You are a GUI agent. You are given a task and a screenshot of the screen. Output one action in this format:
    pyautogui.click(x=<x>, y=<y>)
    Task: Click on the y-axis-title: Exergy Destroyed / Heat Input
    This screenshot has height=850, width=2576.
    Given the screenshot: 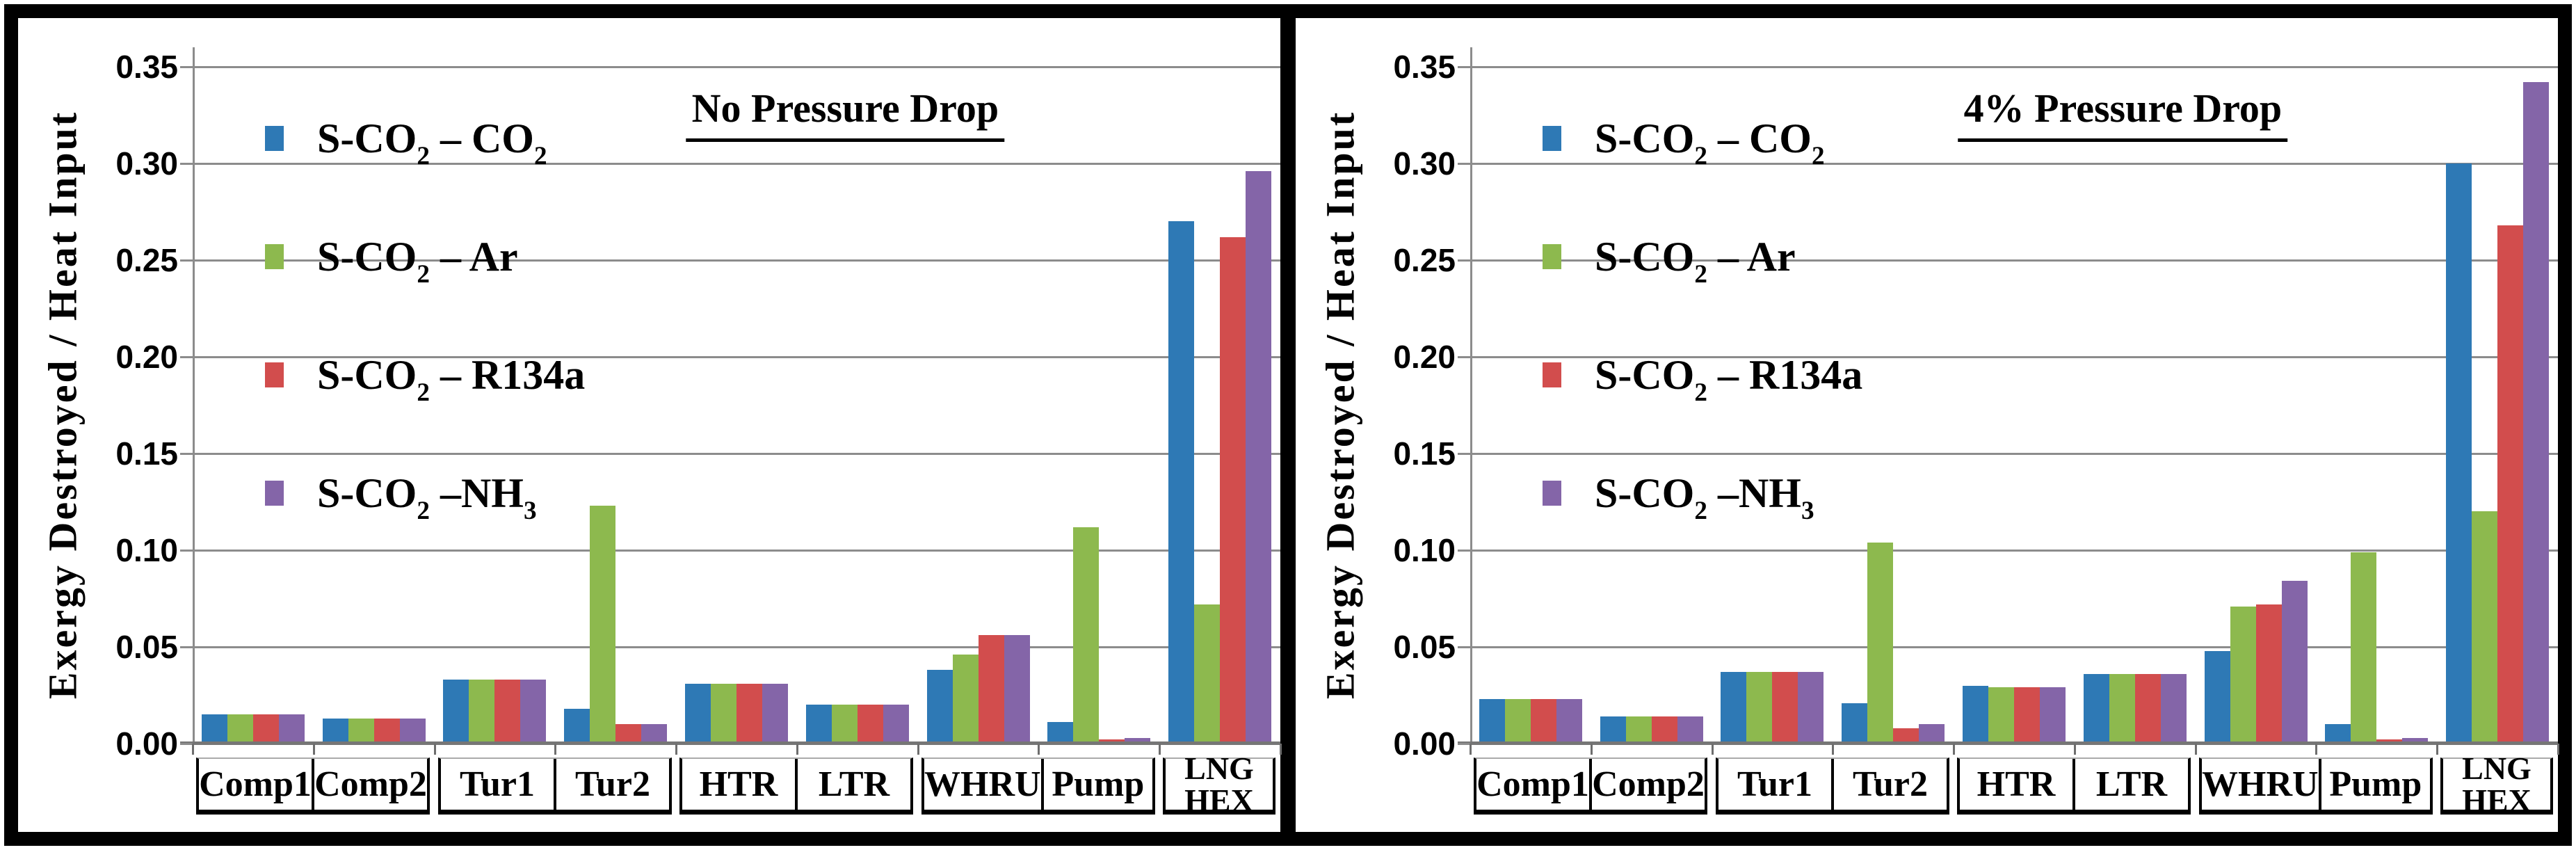 What is the action you would take?
    pyautogui.click(x=1340, y=405)
    